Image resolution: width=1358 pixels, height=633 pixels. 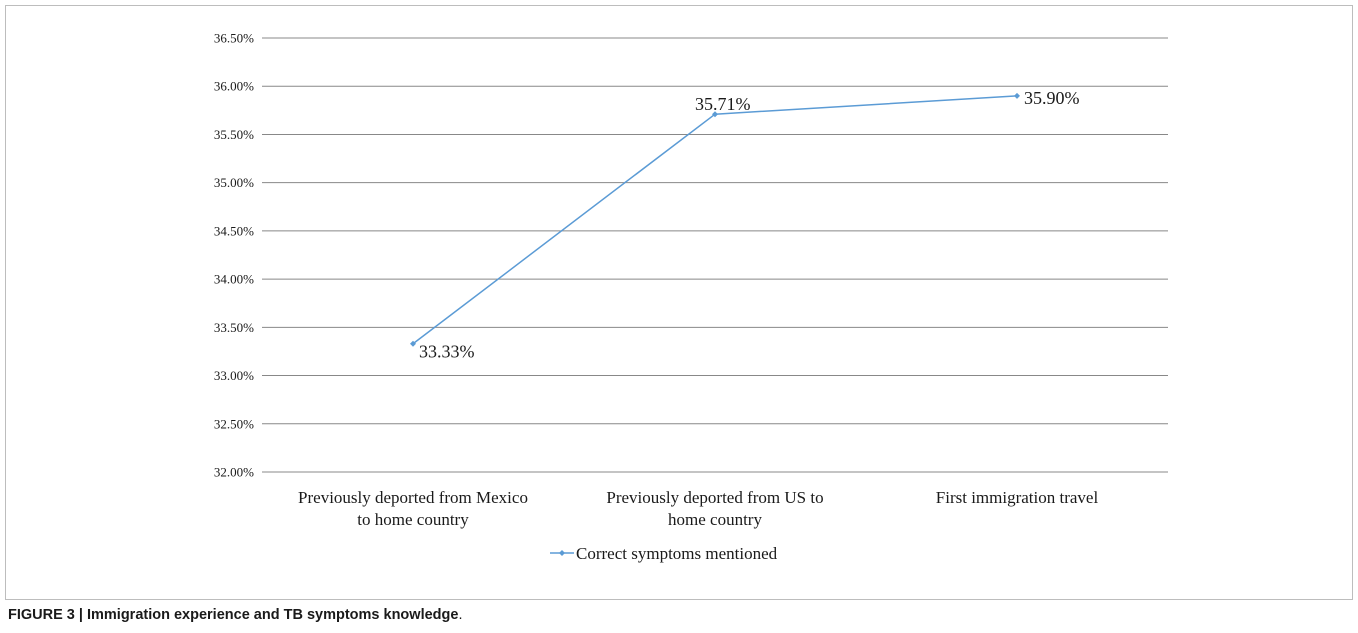 What do you see at coordinates (234, 182) in the screenshot?
I see `y-tick-label: 35.00%` at bounding box center [234, 182].